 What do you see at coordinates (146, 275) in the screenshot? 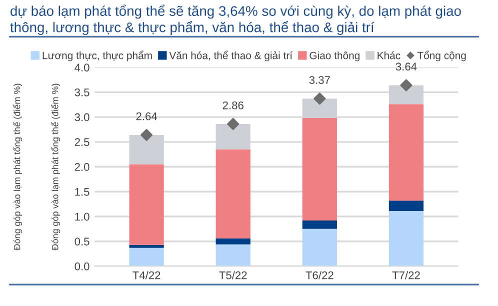
I see `x-tick-label: T4/22` at bounding box center [146, 275].